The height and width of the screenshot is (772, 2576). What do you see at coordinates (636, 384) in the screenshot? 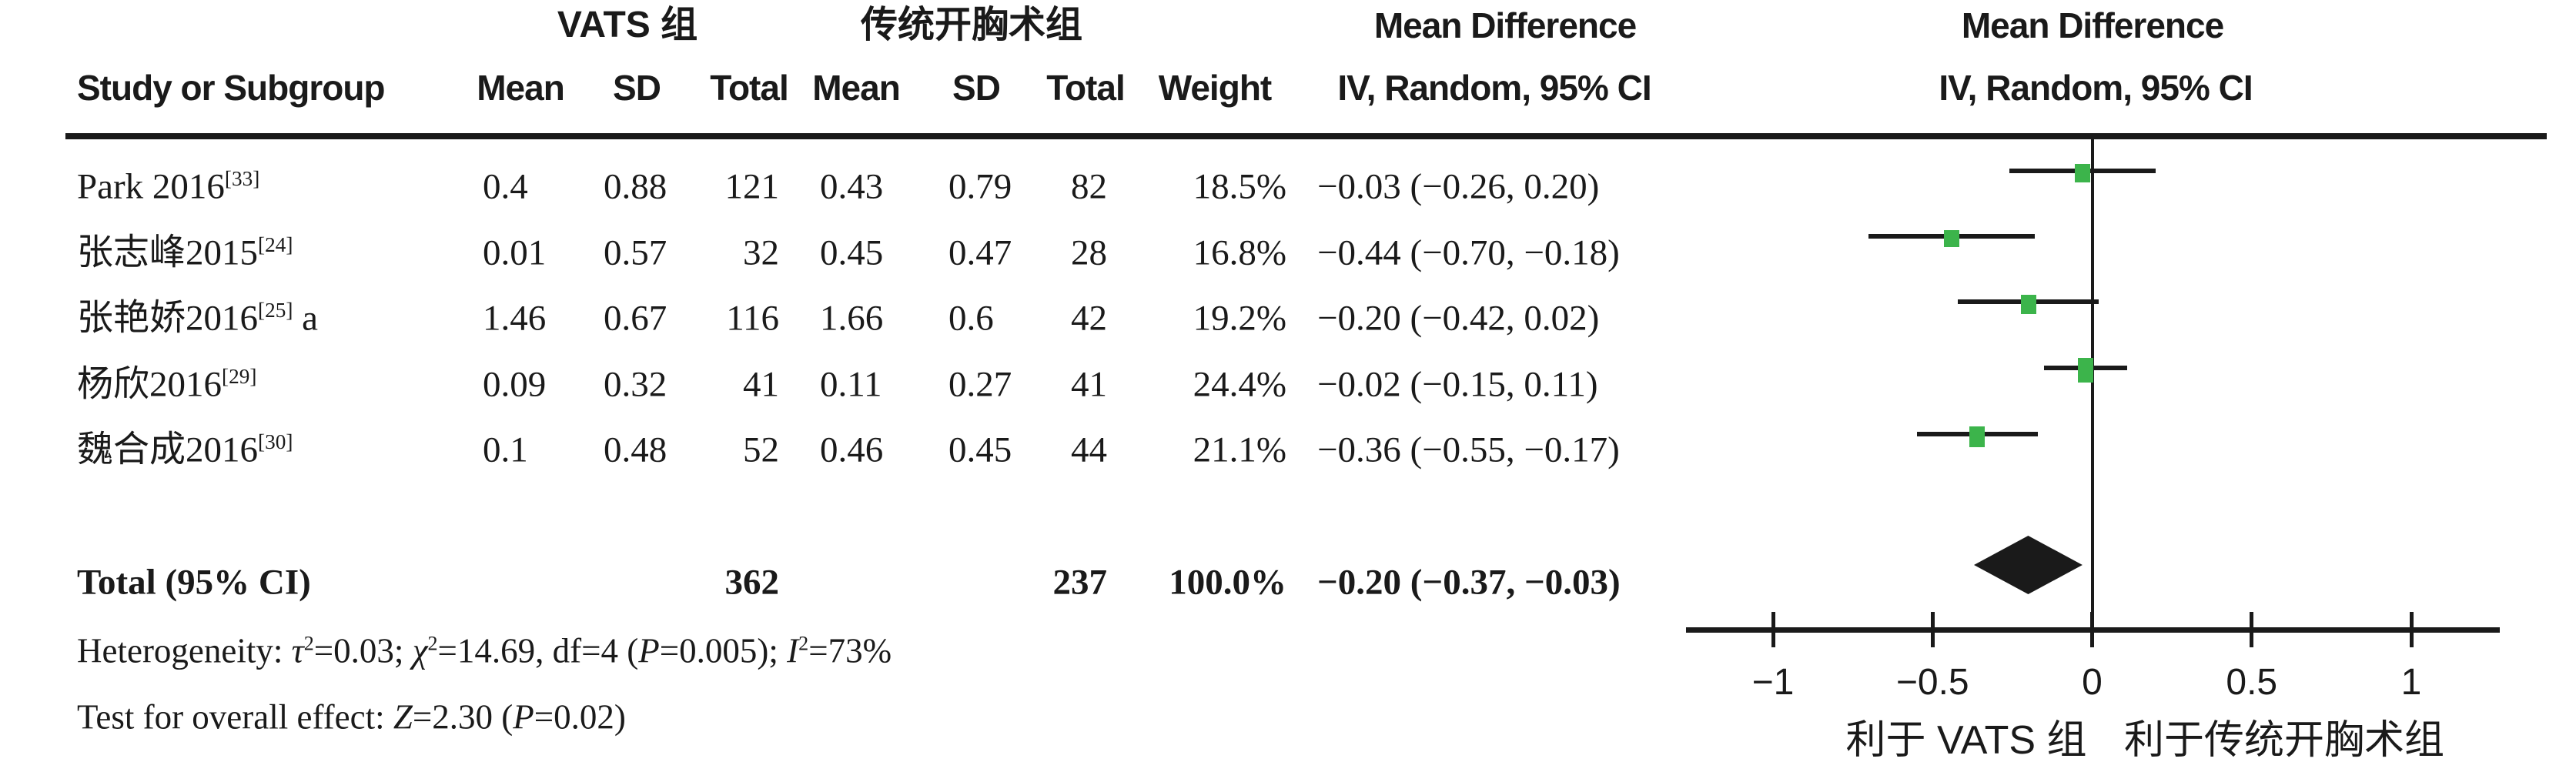
I see `vats-sd: 0.32` at bounding box center [636, 384].